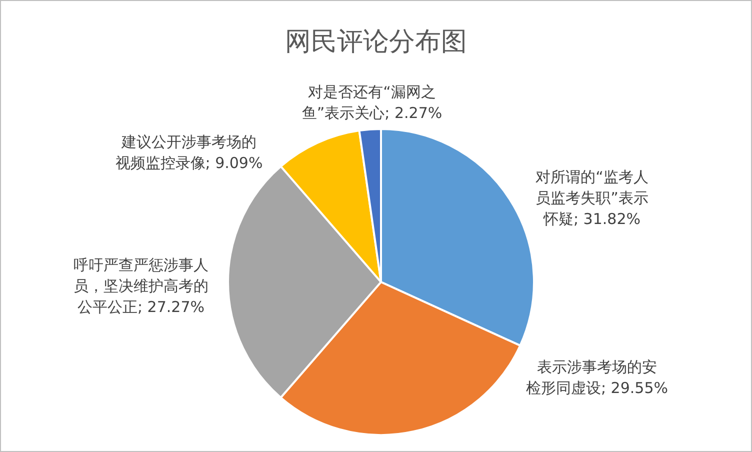 This screenshot has width=752, height=452. What do you see at coordinates (376, 42) in the screenshot?
I see `chart-title: 网民评论分布图` at bounding box center [376, 42].